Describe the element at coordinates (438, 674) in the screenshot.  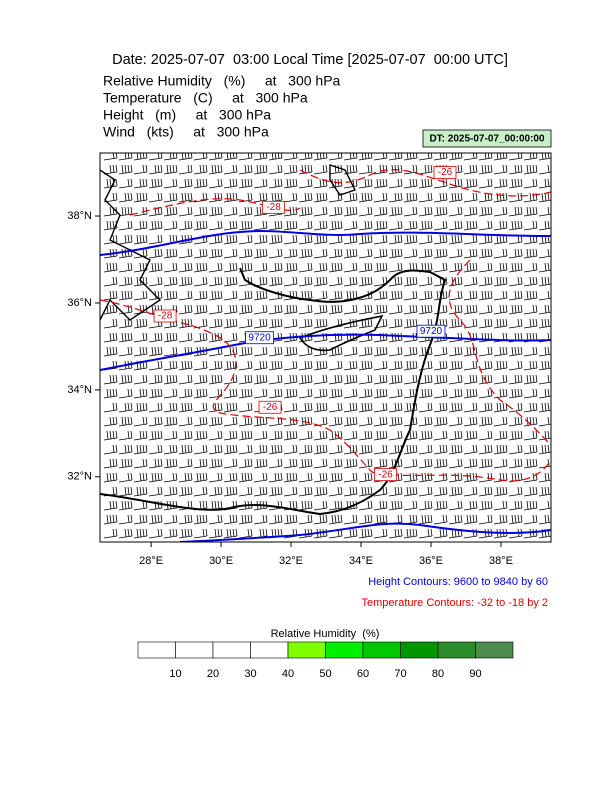
I see `colorbar-label: 80` at that location.